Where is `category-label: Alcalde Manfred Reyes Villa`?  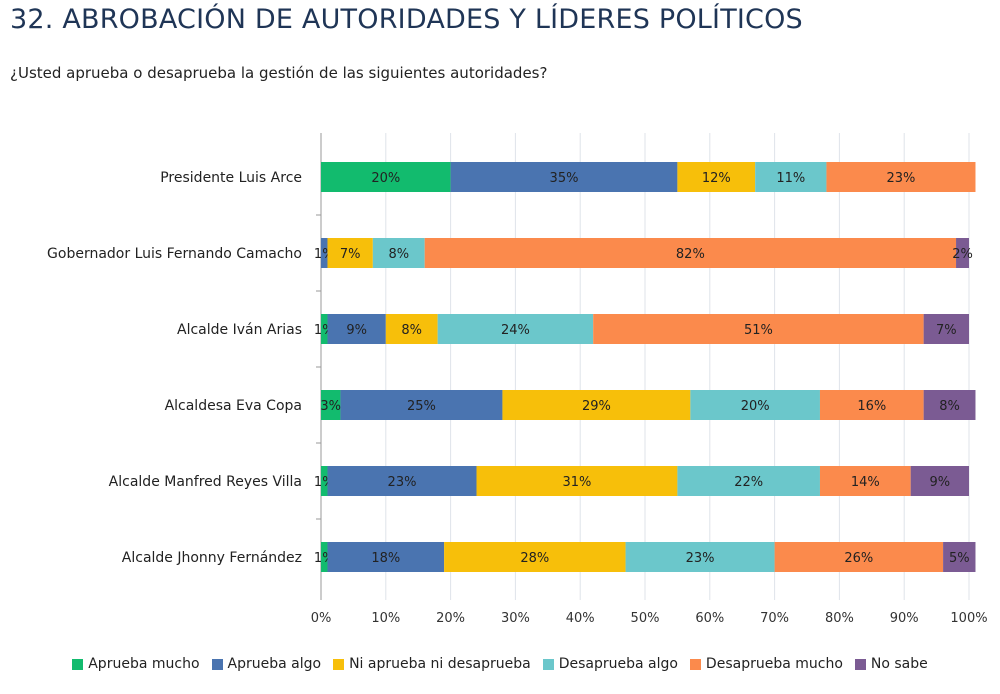 category-label: Alcalde Manfred Reyes Villa is located at coordinates (205, 482).